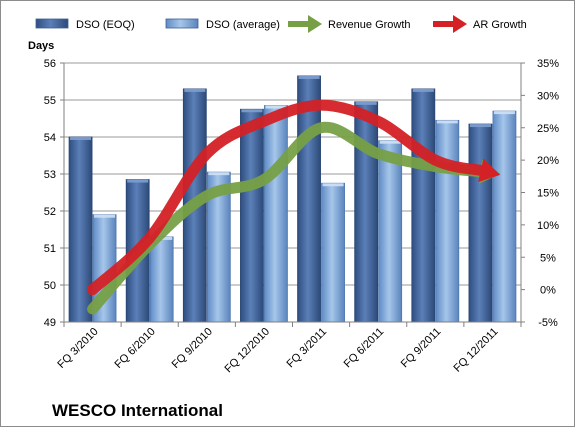 The image size is (575, 427). What do you see at coordinates (548, 226) in the screenshot?
I see `y2-tick-label: 10%` at bounding box center [548, 226].